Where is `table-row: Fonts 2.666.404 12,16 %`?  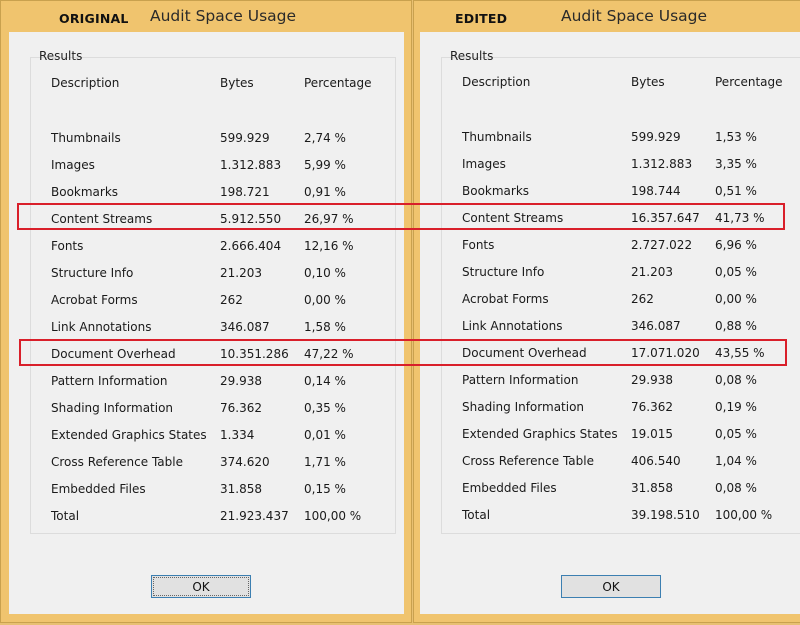
table-row: Fonts 2.666.404 12,16 % is located at coordinates (206, 249).